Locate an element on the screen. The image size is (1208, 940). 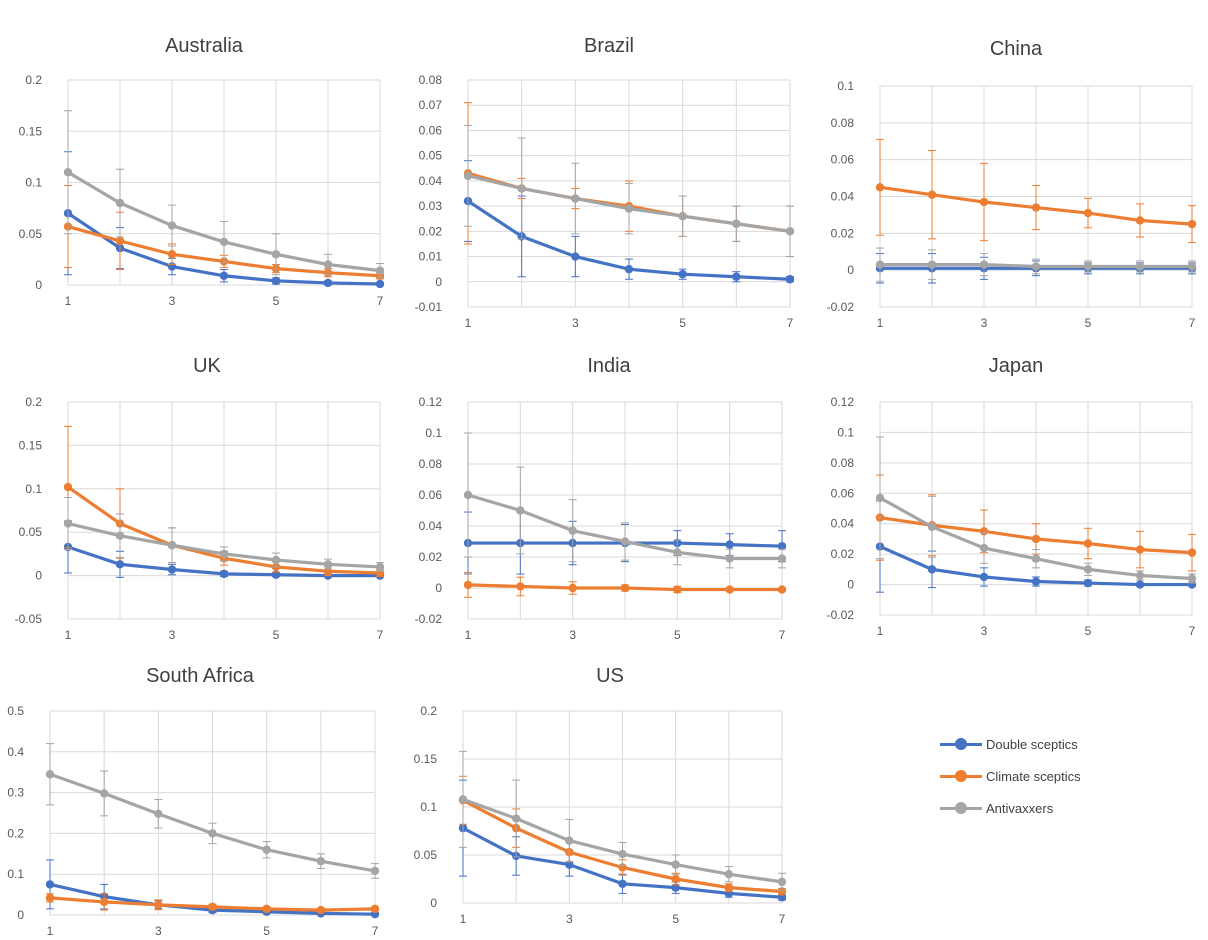
y-tick-label: 0.12 is located at coordinates (431, 402).